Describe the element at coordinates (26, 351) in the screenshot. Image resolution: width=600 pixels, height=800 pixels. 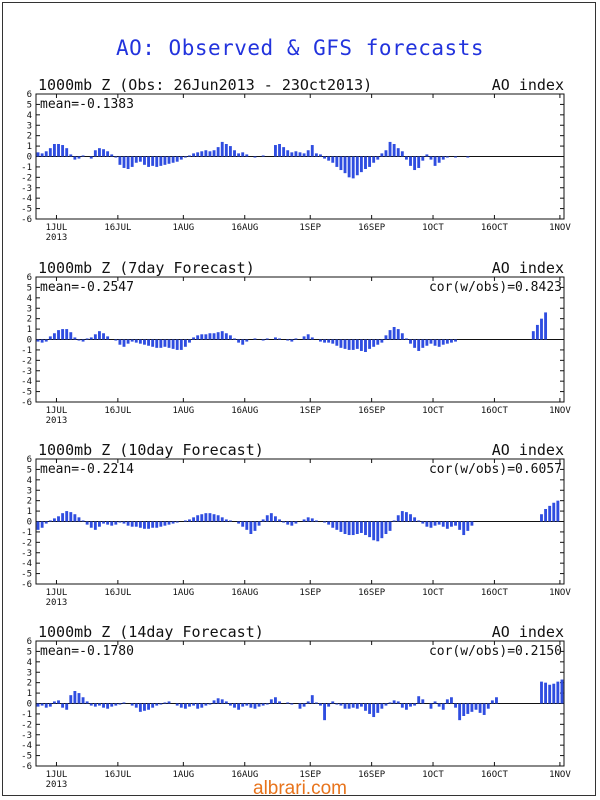
I see `y-tick-label: -1` at that location.